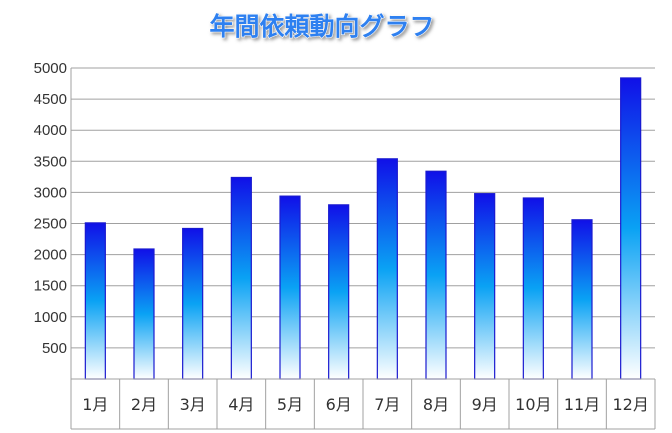  What do you see at coordinates (50, 192) in the screenshot?
I see `y-tick-label: 3000` at bounding box center [50, 192].